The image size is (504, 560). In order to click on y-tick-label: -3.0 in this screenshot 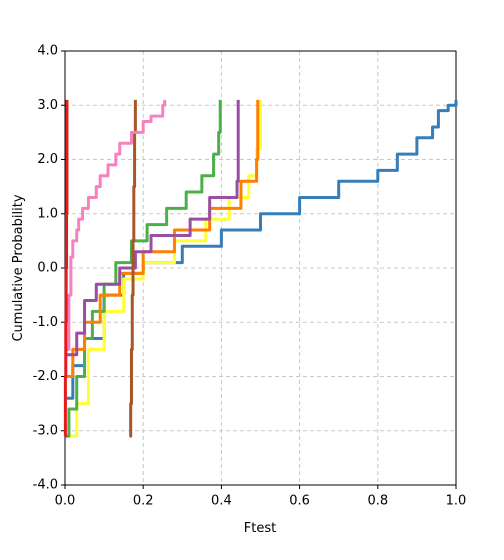, I will do `click(45, 430)`.